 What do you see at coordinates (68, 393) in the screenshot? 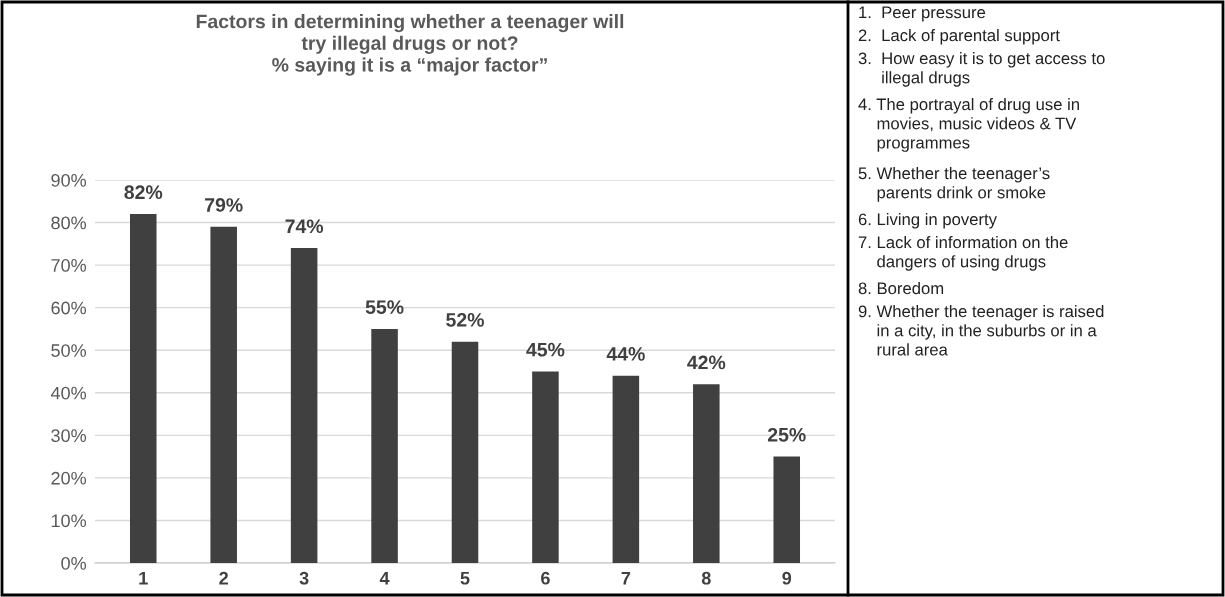
I see `y-tick-label: 40%` at bounding box center [68, 393].